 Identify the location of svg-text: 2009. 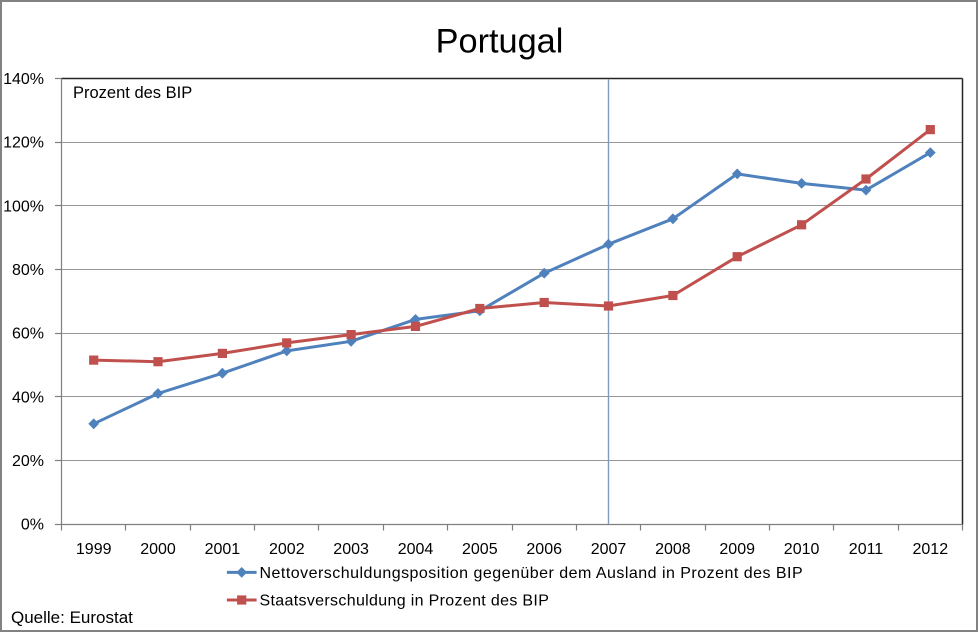
(737, 549).